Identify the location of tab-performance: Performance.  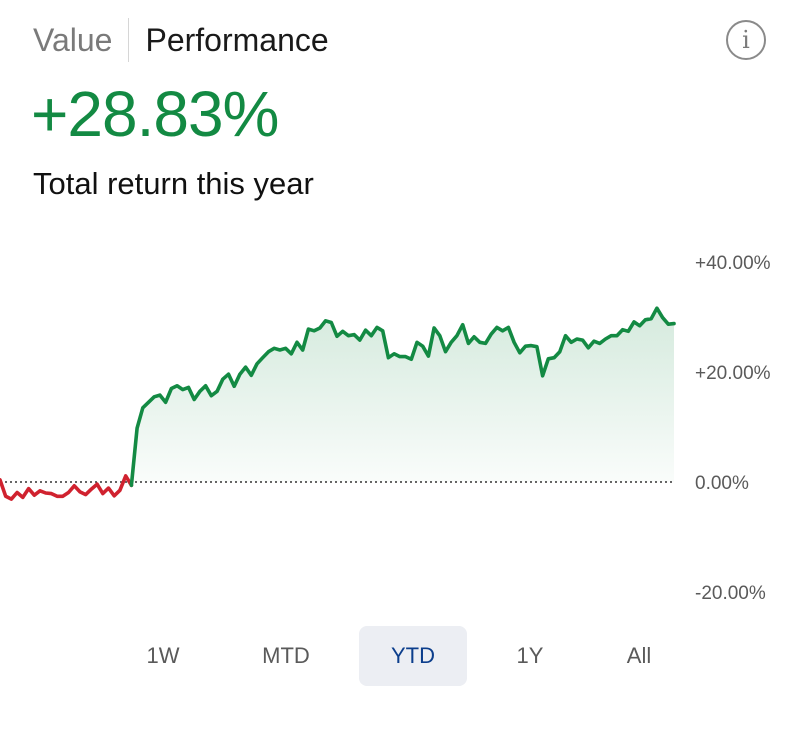
(237, 40).